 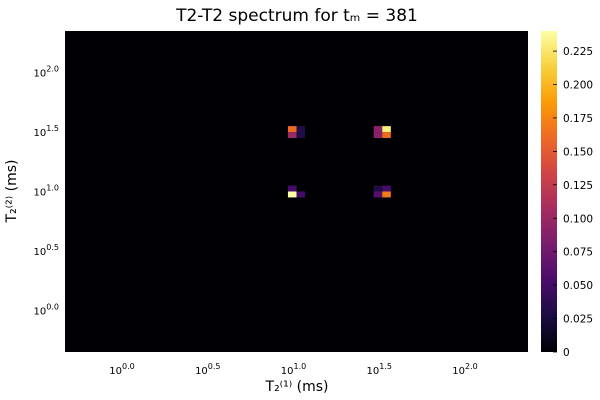 What do you see at coordinates (378, 369) in the screenshot?
I see `x-tick-label-3: 101.5` at bounding box center [378, 369].